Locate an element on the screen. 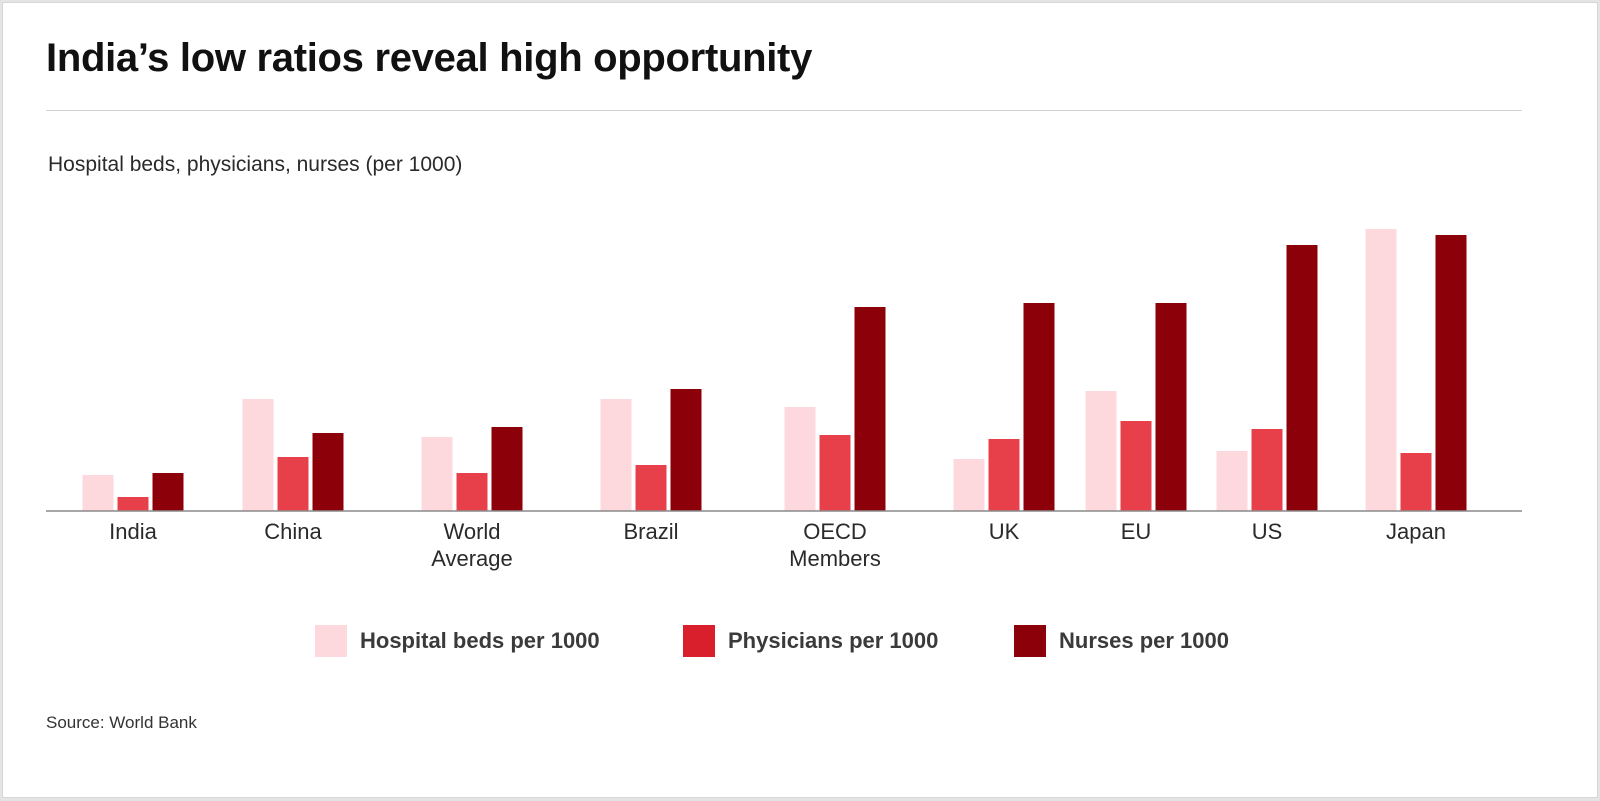 This screenshot has height=801, width=1600. x-tick-label-china: China is located at coordinates (293, 531).